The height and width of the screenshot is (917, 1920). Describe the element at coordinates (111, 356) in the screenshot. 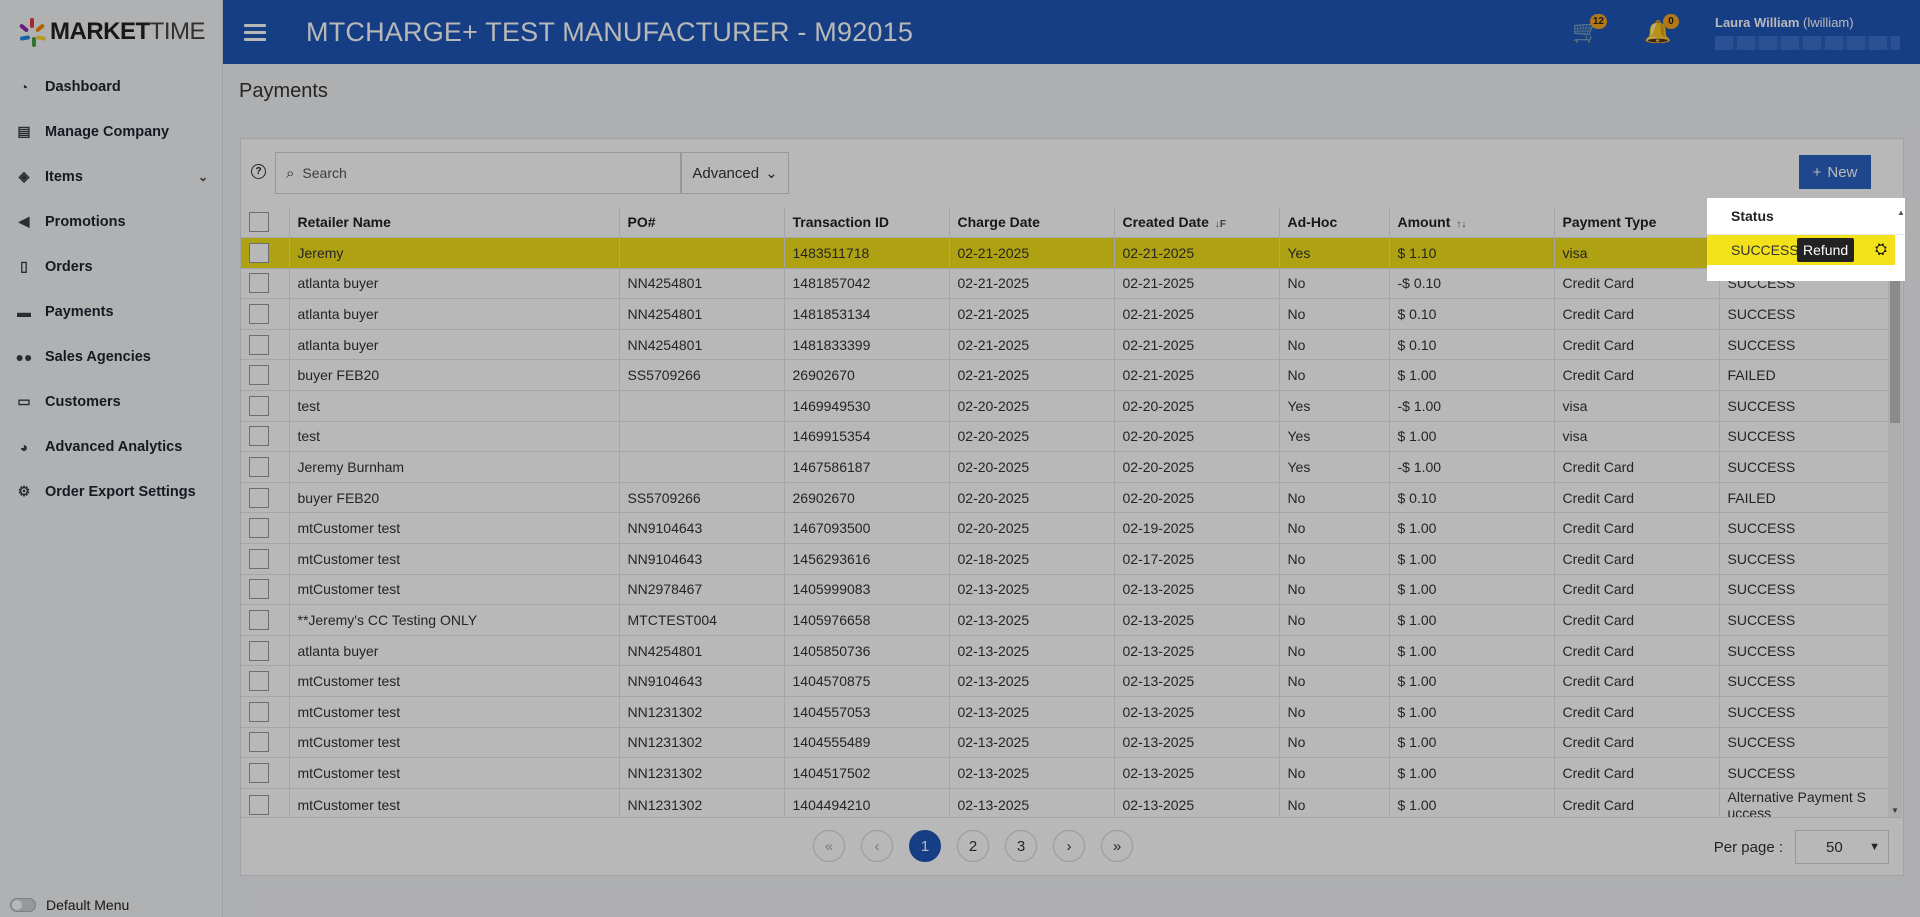

I see `sidebar-item-sales-agencies: ●● Sales Agencies` at that location.